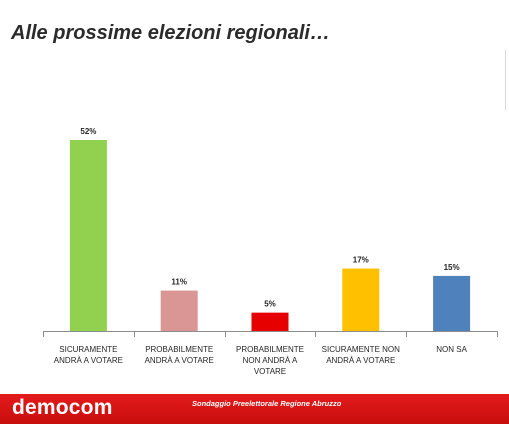  Describe the element at coordinates (179, 282) in the screenshot. I see `data-label-2: 11%` at that location.